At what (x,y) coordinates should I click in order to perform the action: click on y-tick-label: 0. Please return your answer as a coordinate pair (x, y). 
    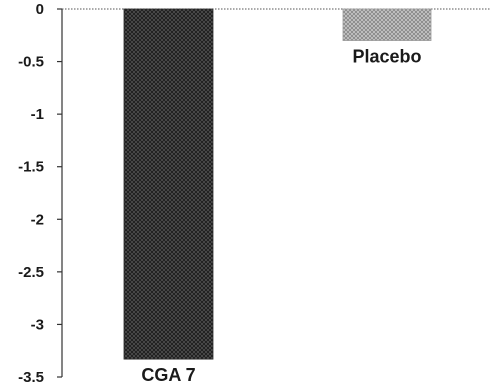
    Looking at the image, I should click on (40, 9).